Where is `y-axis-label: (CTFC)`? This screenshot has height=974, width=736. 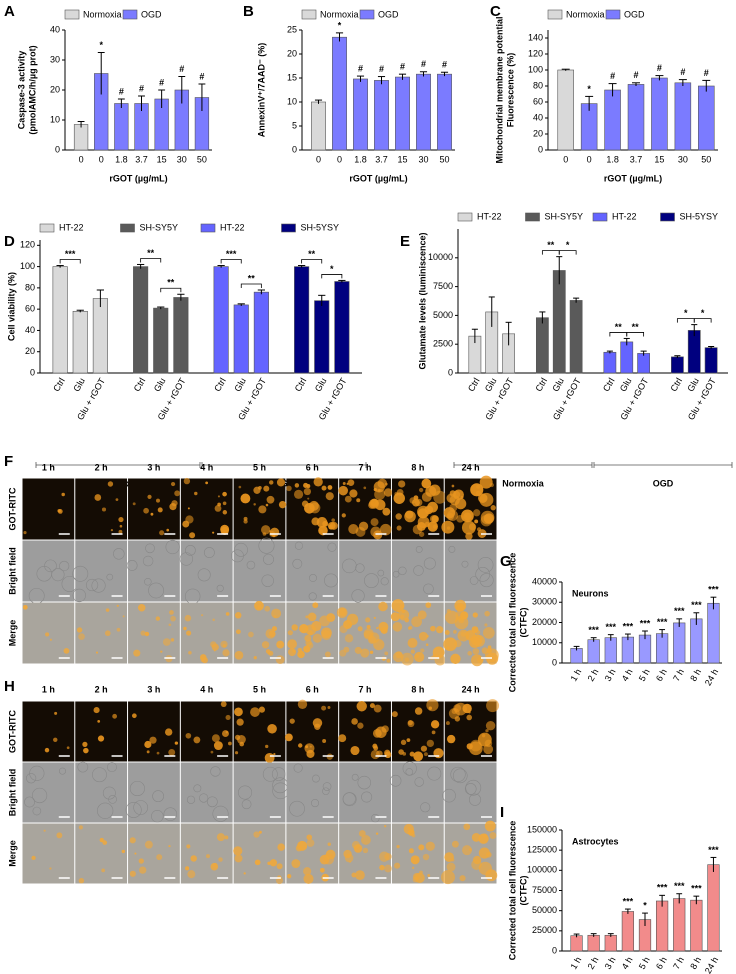
y-axis-label: (CTFC) is located at coordinates (523, 891).